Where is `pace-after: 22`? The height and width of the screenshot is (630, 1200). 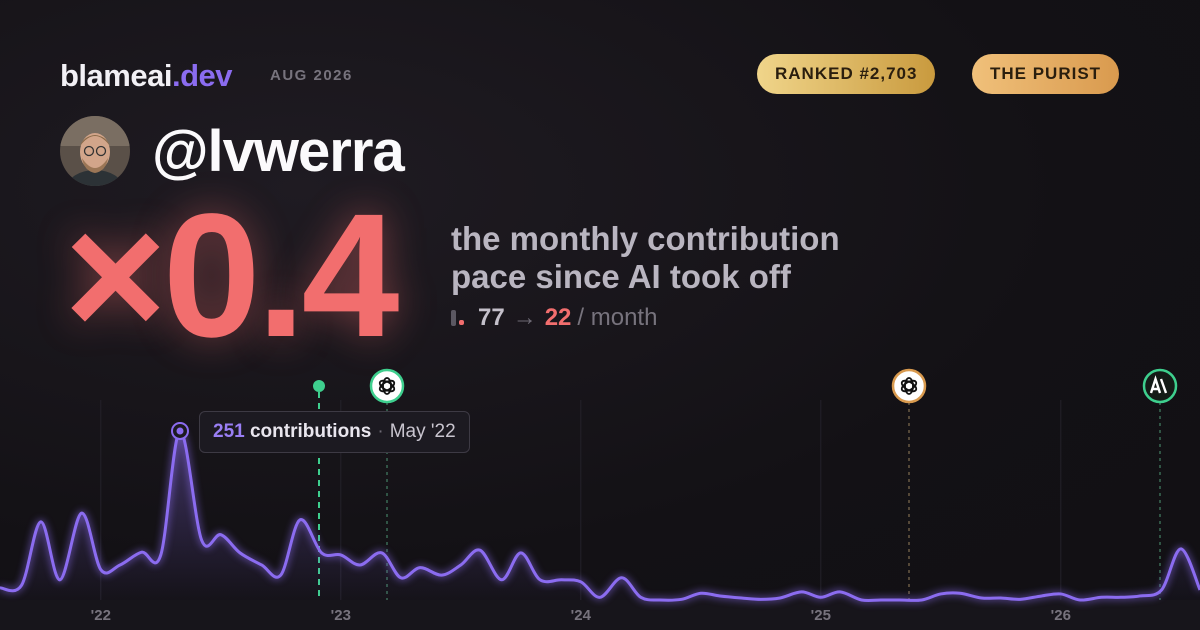
pace-after: 22 is located at coordinates (558, 317).